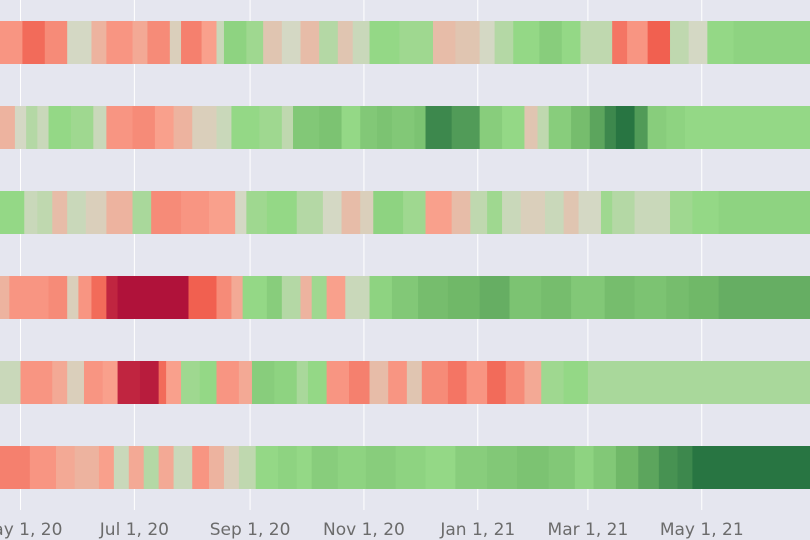 The width and height of the screenshot is (810, 540). Describe the element at coordinates (31, 530) in the screenshot. I see `x-tick-label: May 1, 20` at that location.